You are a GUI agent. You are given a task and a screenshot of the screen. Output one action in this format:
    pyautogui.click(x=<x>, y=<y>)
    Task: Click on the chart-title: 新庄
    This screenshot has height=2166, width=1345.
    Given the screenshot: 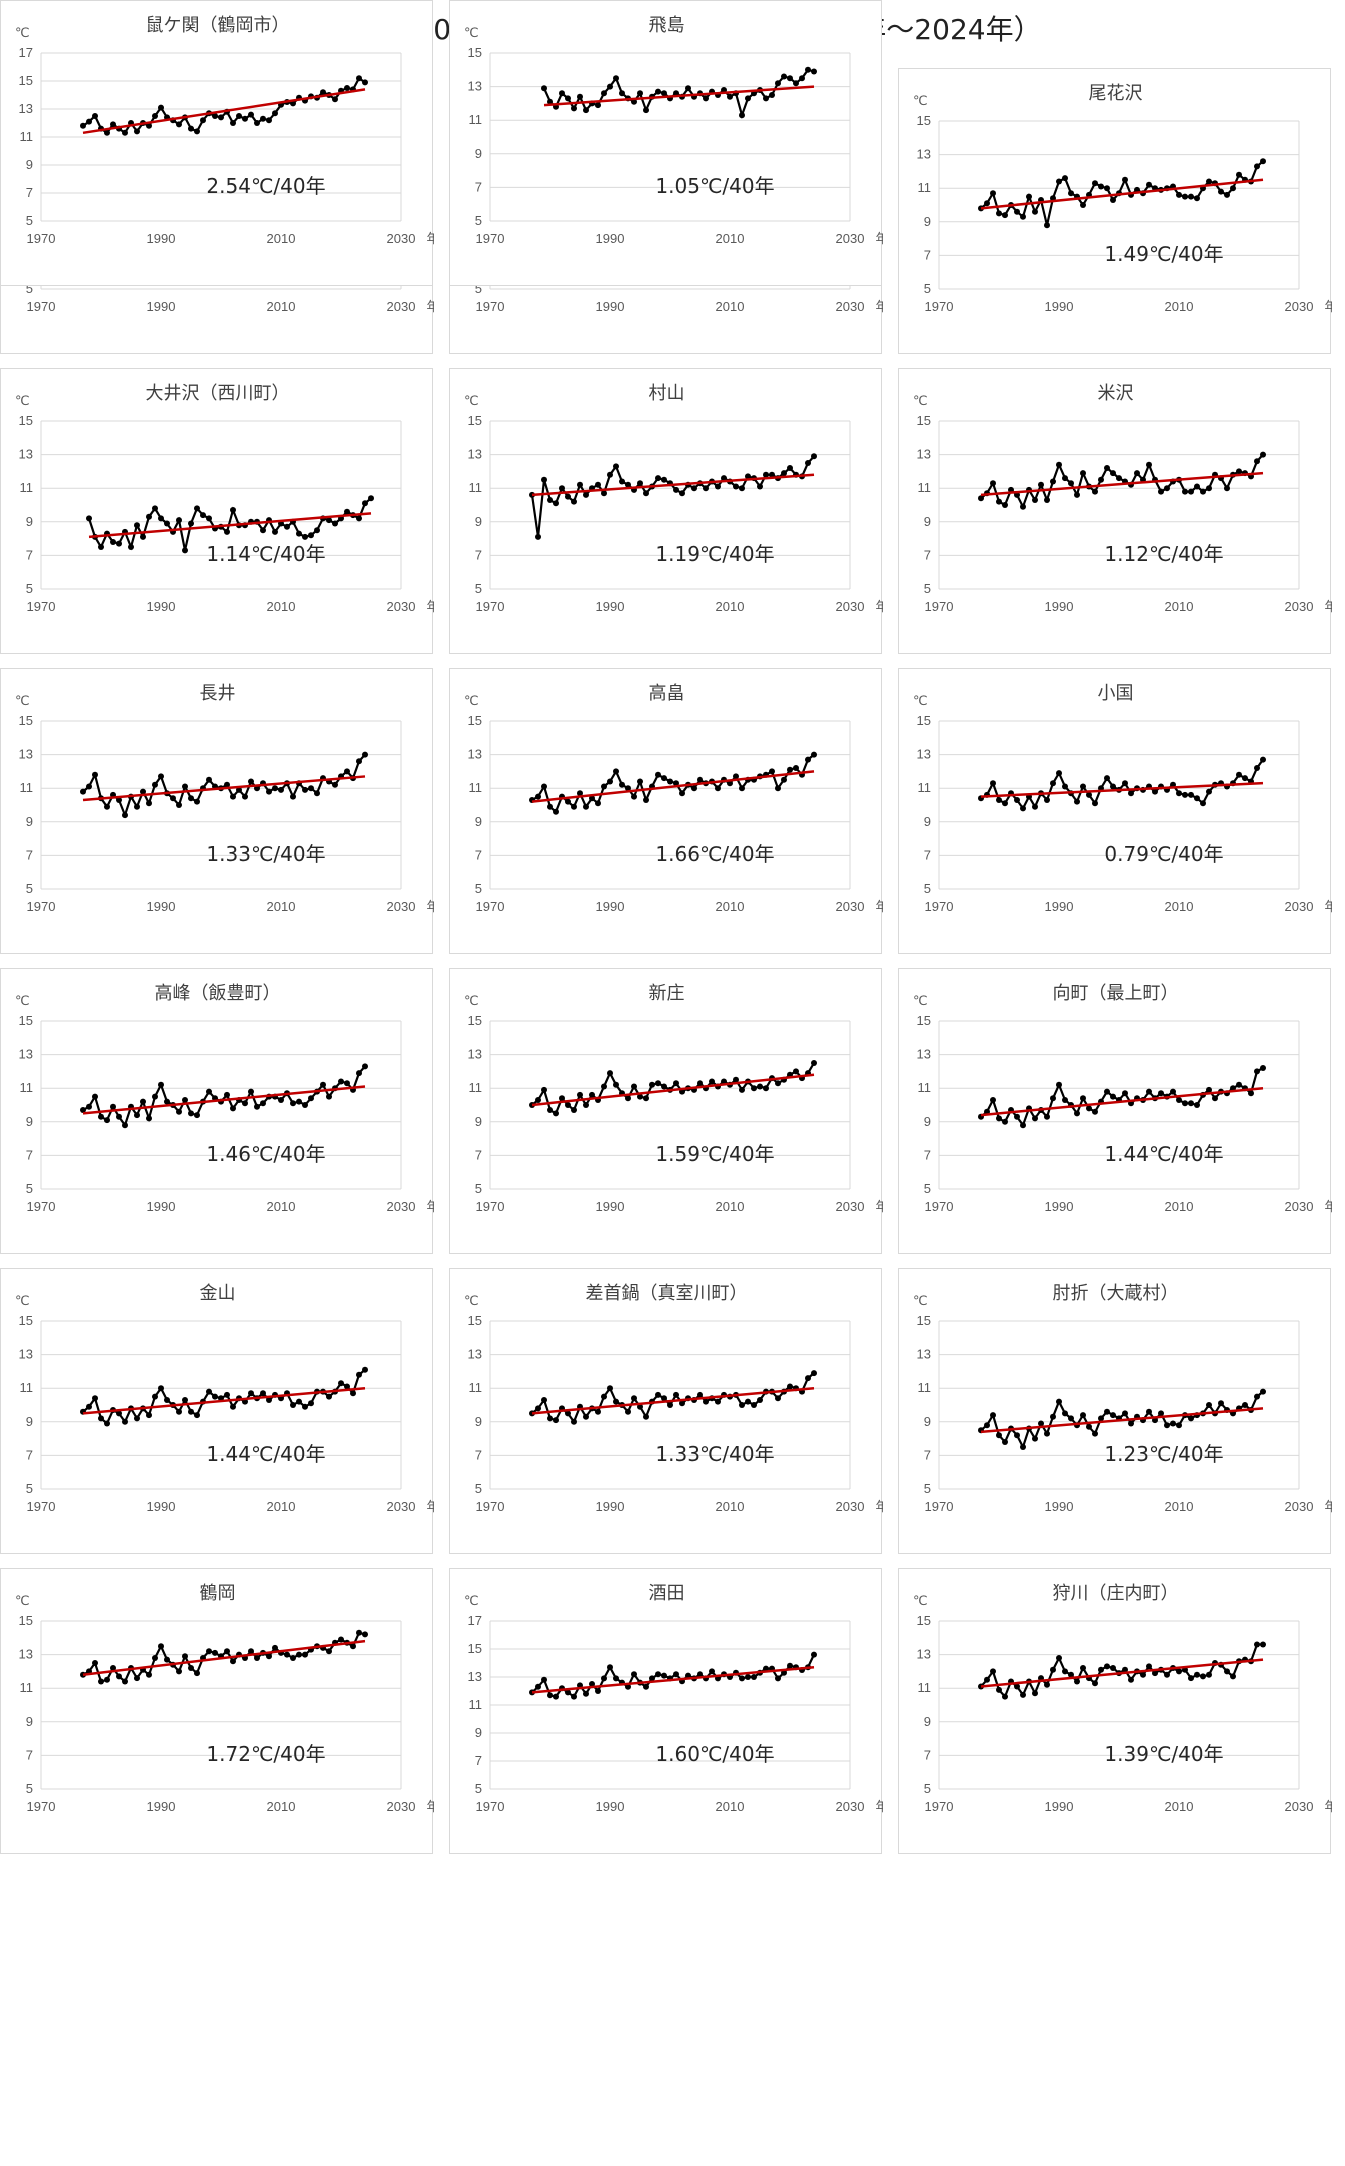 What is the action you would take?
    pyautogui.click(x=667, y=993)
    